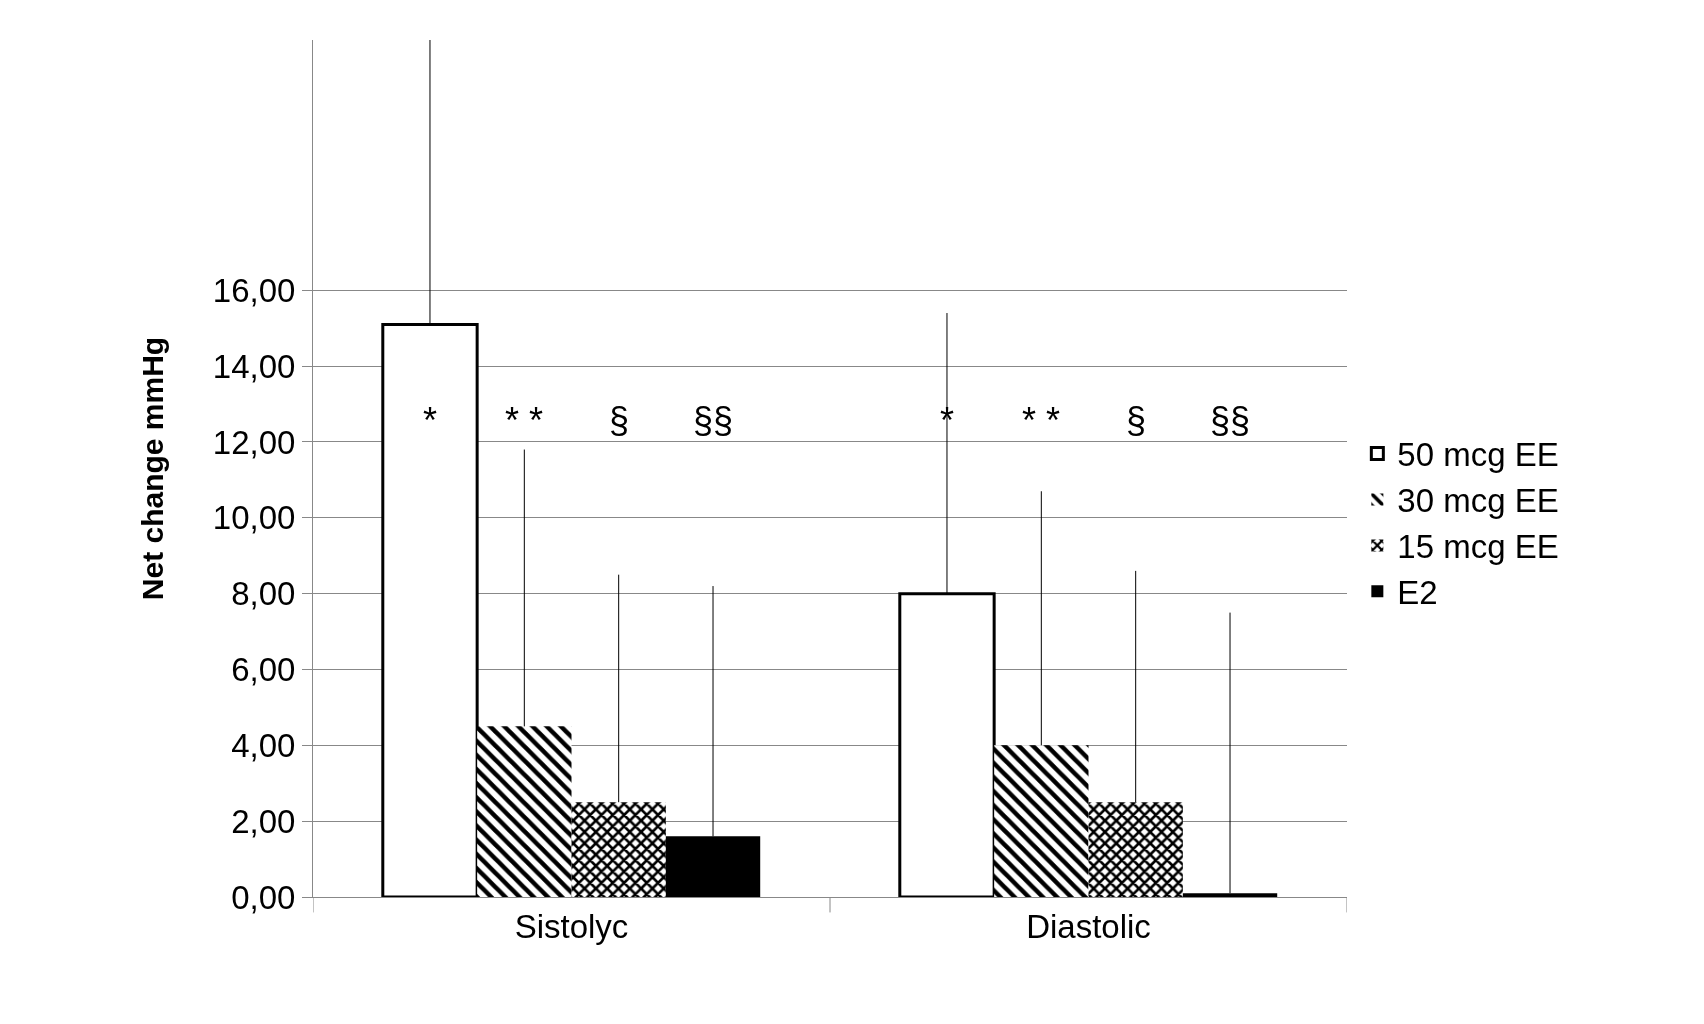  What do you see at coordinates (263, 594) in the screenshot?
I see `y-tick-label: 8,00` at bounding box center [263, 594].